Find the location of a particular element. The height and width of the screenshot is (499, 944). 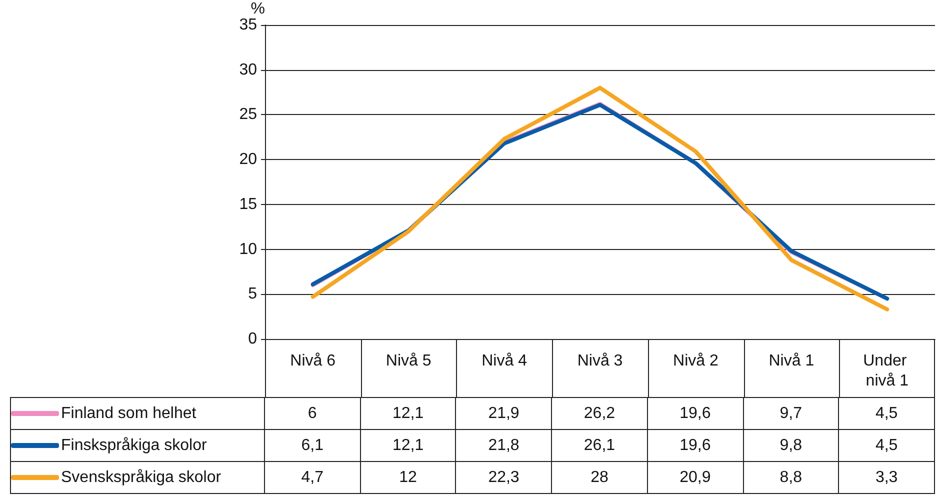

data-label: 9,7 is located at coordinates (791, 414).